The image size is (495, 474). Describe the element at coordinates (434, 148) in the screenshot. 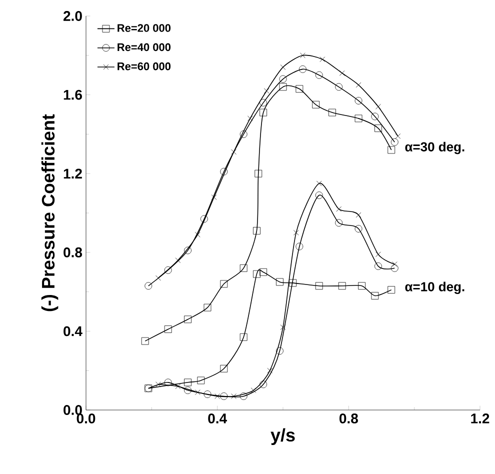

I see `annotation: α=30 deg.` at that location.